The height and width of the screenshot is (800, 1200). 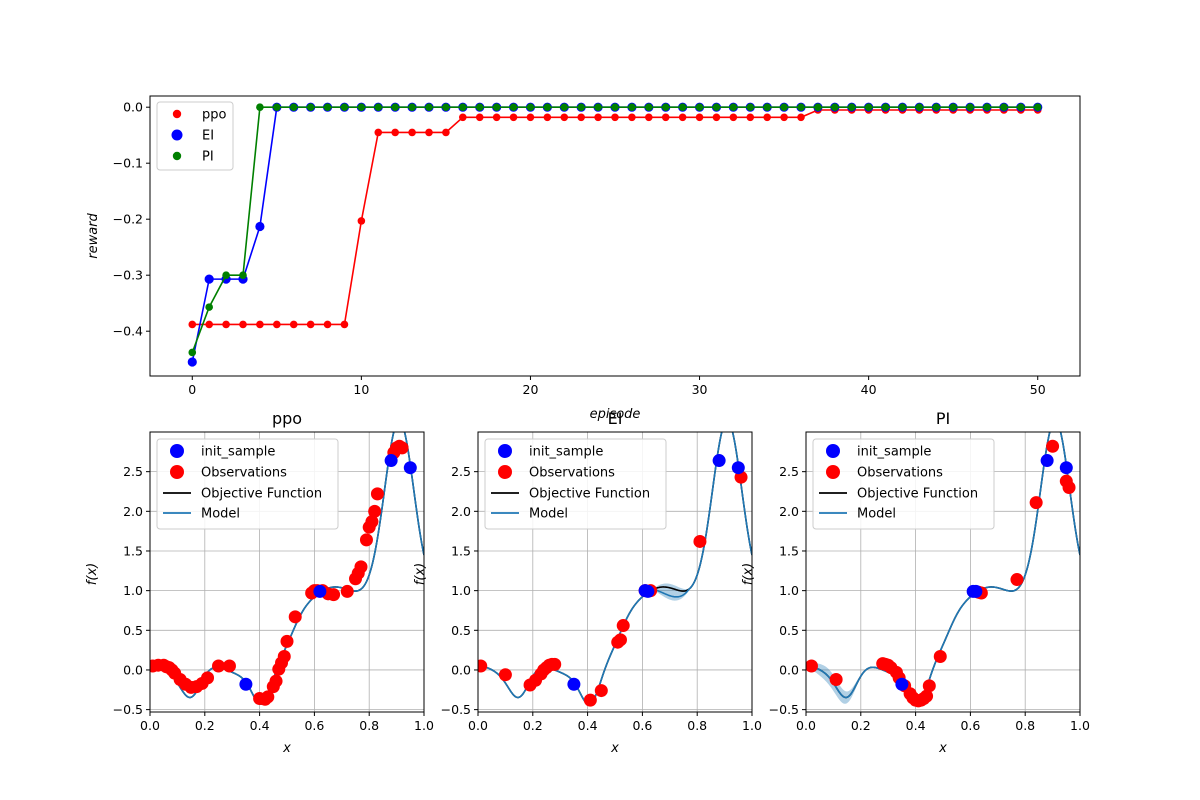 I want to click on legend-label-EI: EI, so click(x=208, y=136).